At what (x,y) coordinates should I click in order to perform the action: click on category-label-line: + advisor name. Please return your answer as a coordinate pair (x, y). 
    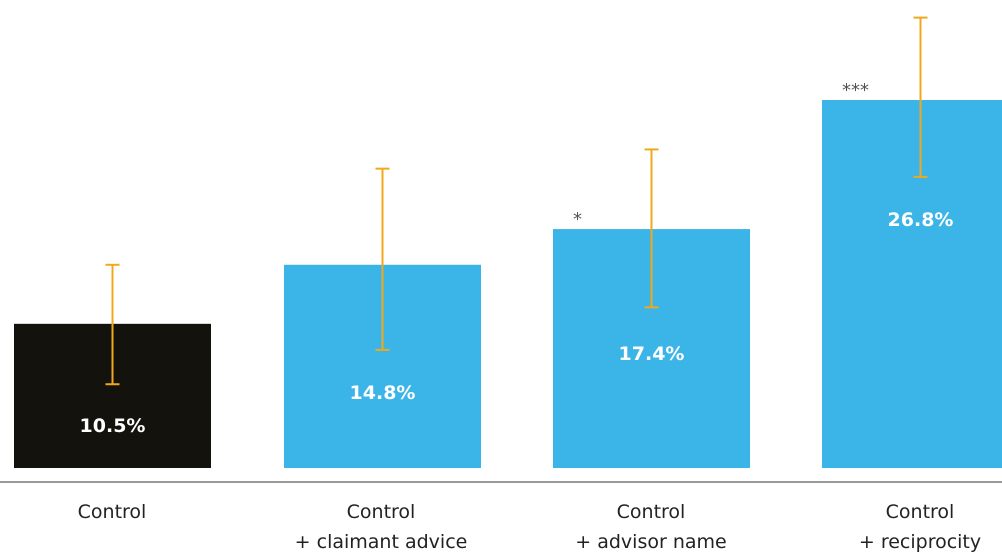
    Looking at the image, I should click on (650, 542).